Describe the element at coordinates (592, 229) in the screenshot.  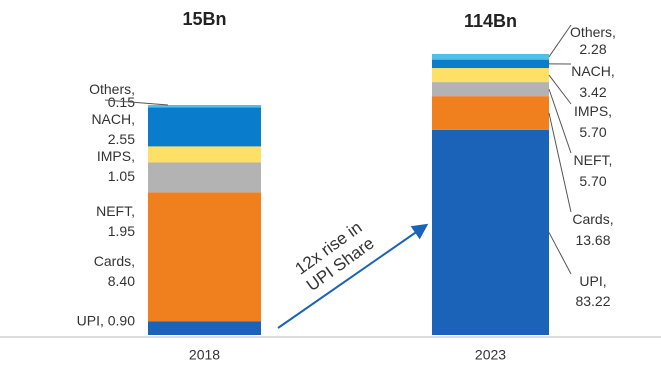
I see `data-label: Cards, 13.68` at that location.